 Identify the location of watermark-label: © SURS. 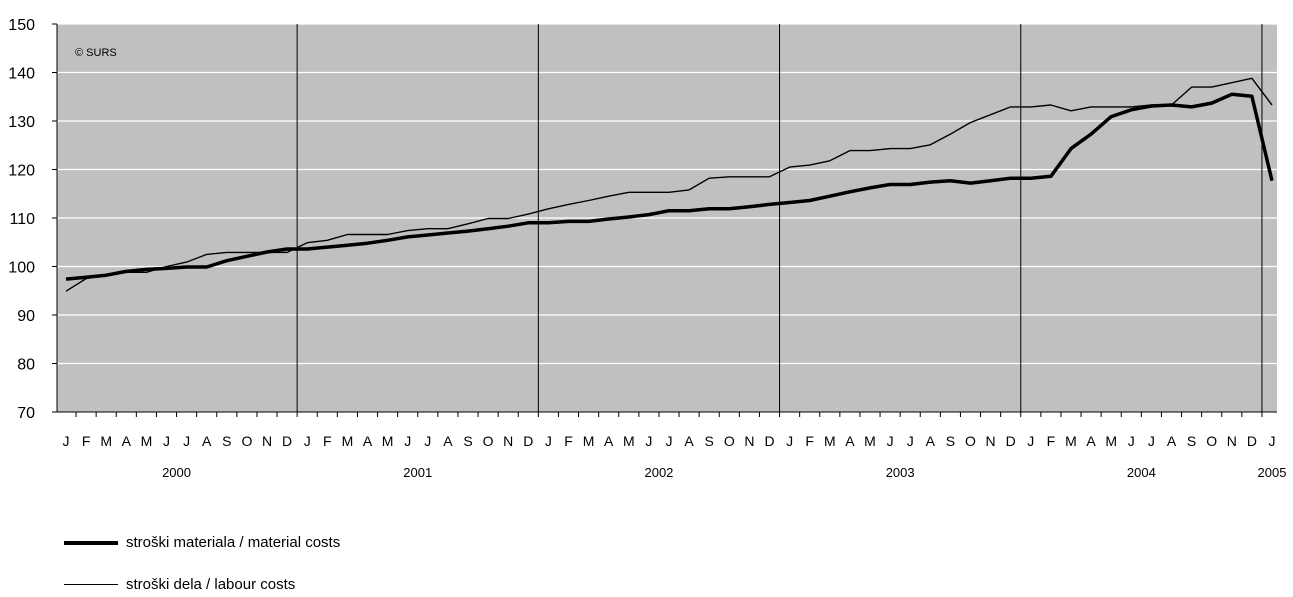
(96, 53).